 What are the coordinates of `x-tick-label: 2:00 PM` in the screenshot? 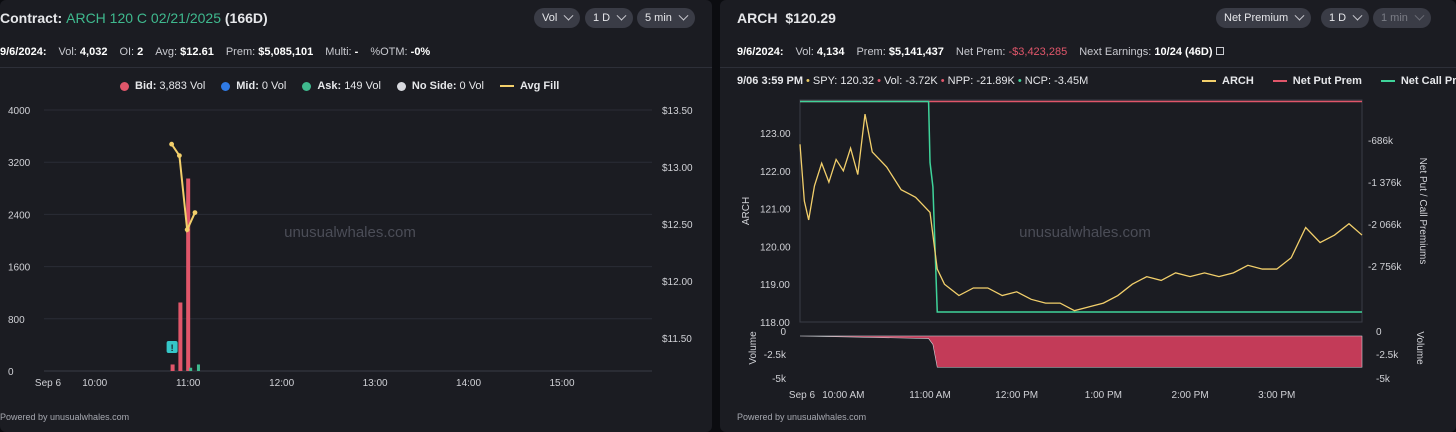 It's located at (1189, 395).